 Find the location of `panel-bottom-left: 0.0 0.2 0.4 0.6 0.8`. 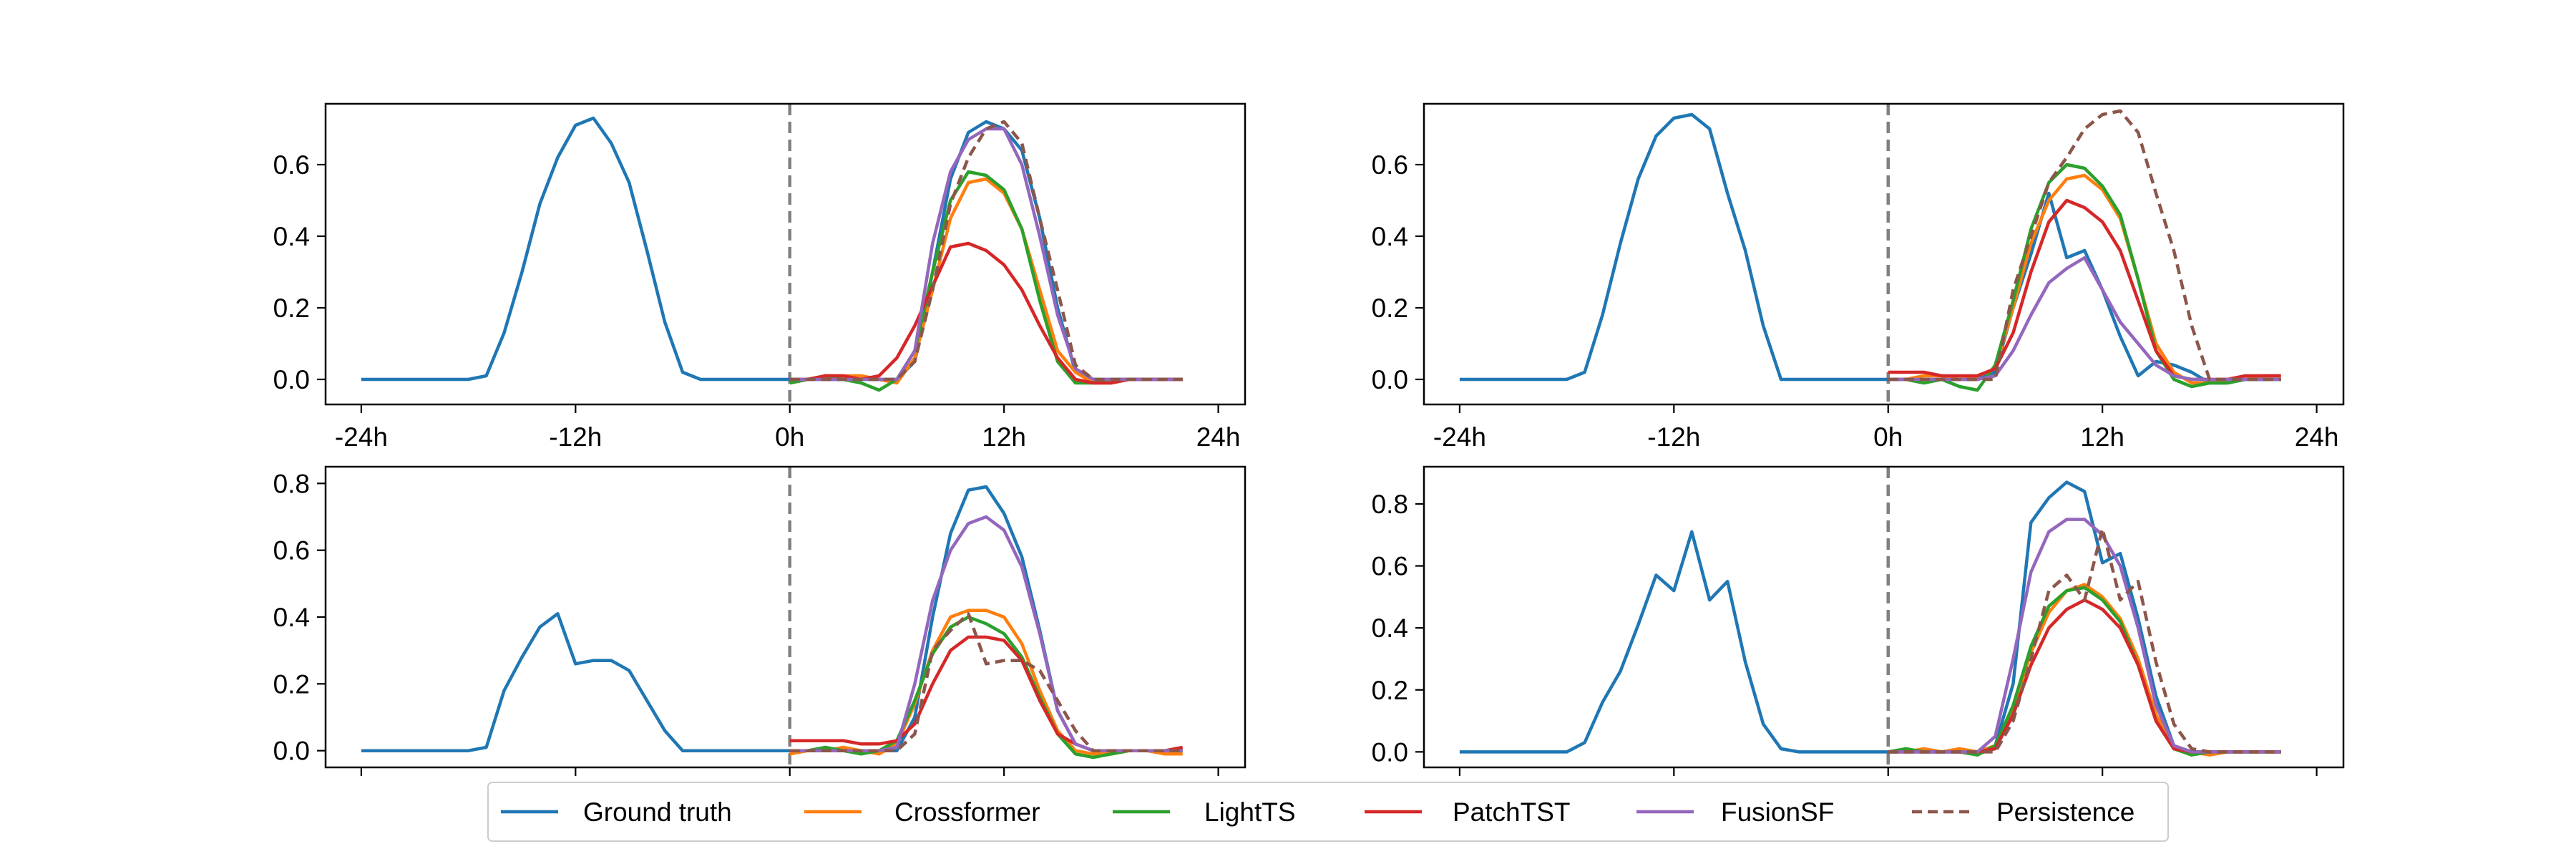

panel-bottom-left: 0.0 0.2 0.4 0.6 0.8 is located at coordinates (759, 620).